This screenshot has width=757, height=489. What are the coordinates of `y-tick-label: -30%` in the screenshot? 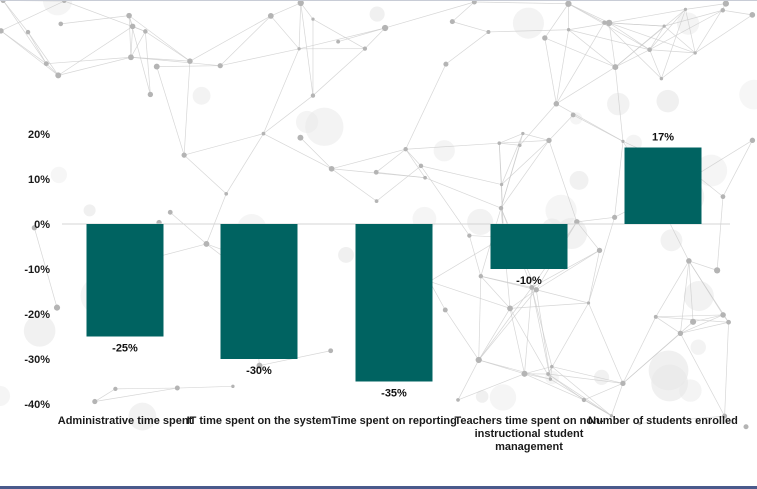 It's located at (37, 360).